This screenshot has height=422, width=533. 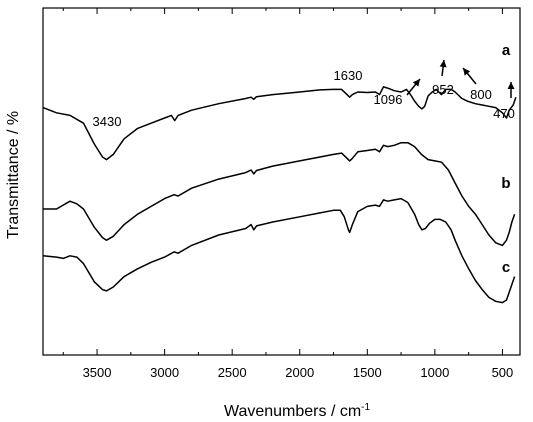 What do you see at coordinates (505, 183) in the screenshot?
I see `series-b-label: b` at bounding box center [505, 183].